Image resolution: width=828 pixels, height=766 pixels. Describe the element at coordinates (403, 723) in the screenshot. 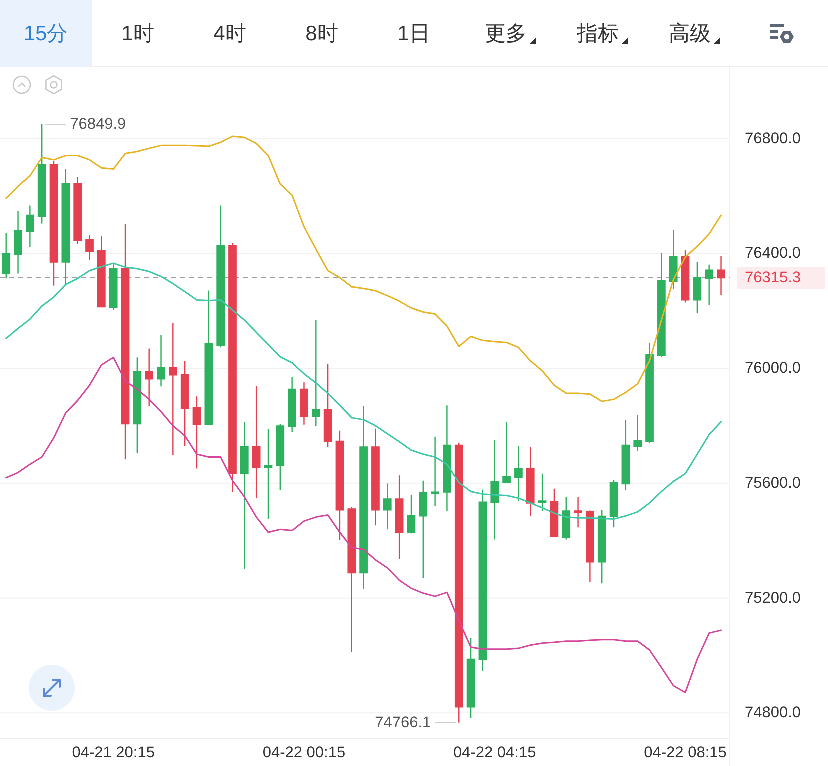

I see `annotation: 74766.1` at that location.